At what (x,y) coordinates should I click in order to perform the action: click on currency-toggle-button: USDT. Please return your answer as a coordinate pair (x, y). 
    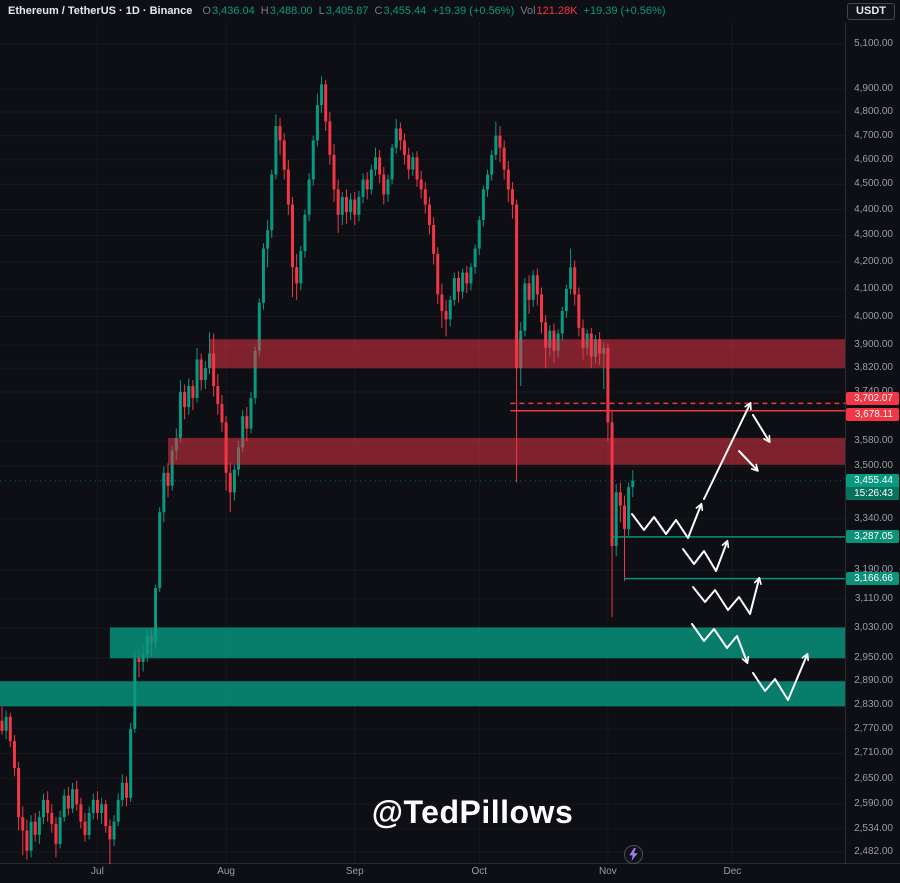
    Looking at the image, I should click on (871, 11).